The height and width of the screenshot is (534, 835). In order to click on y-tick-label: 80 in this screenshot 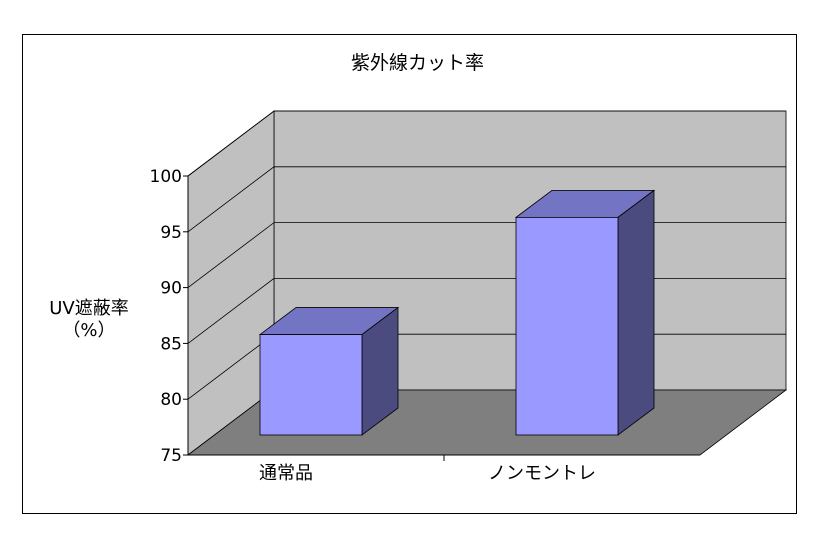, I will do `click(171, 400)`.